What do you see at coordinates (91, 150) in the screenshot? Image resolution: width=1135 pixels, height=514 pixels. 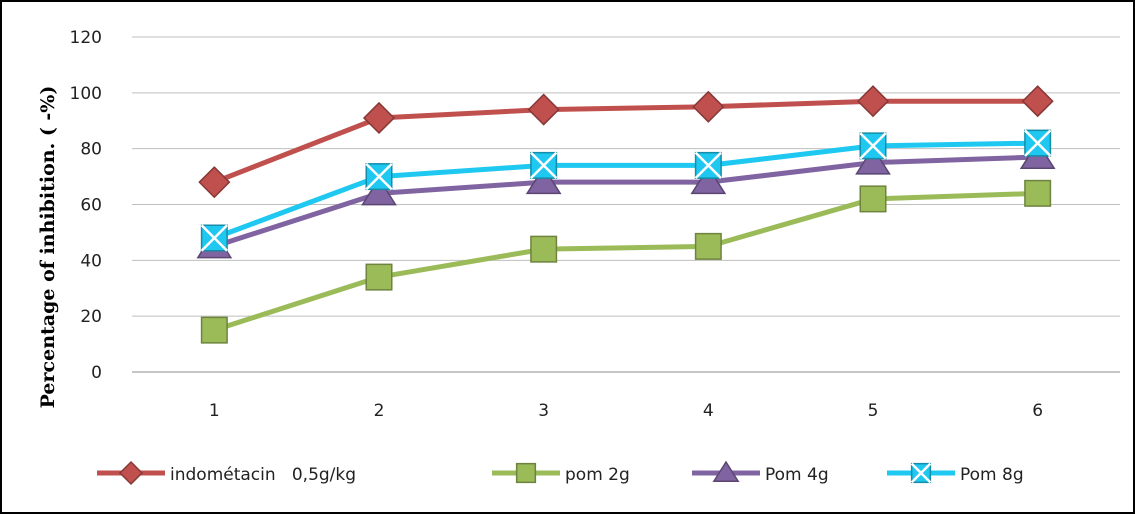 I see `y-tick-label: 80` at bounding box center [91, 150].